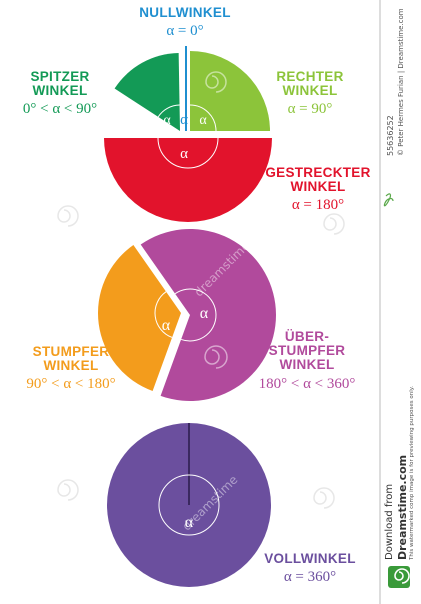 The height and width of the screenshot is (604, 421). Describe the element at coordinates (307, 365) in the screenshot. I see `label-ueberstumpfer-title3: WINKEL` at that location.